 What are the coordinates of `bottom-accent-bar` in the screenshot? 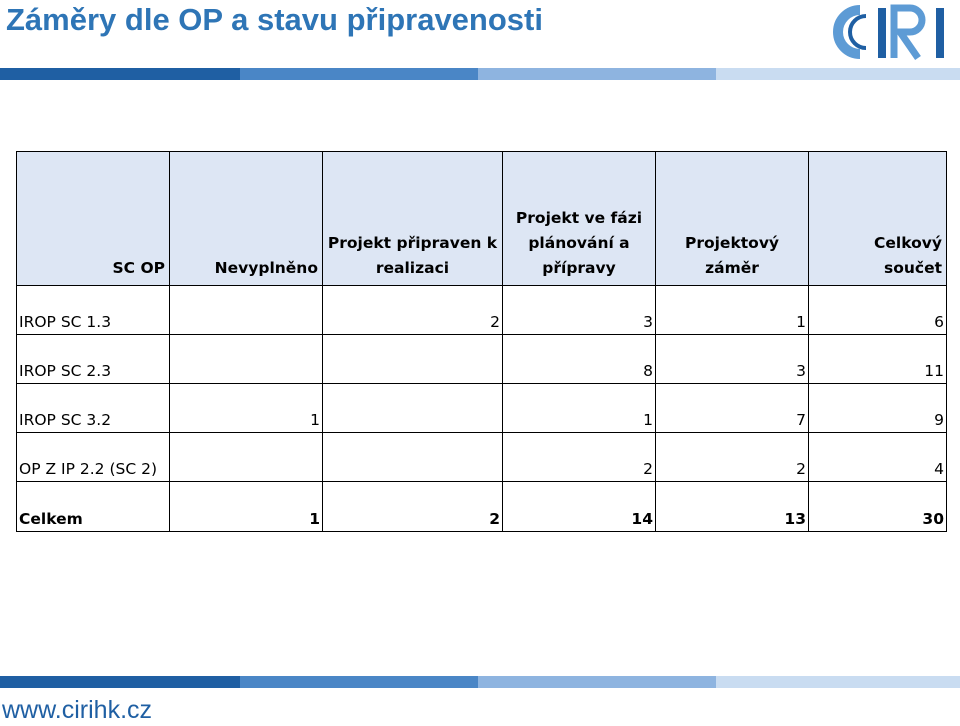 It's located at (480, 682).